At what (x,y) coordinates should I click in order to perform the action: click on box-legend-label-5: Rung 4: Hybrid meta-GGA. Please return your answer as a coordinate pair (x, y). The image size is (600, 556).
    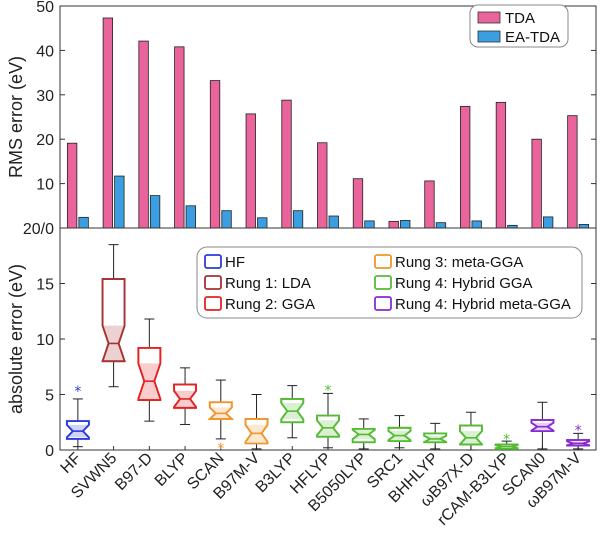
    Looking at the image, I should click on (483, 304).